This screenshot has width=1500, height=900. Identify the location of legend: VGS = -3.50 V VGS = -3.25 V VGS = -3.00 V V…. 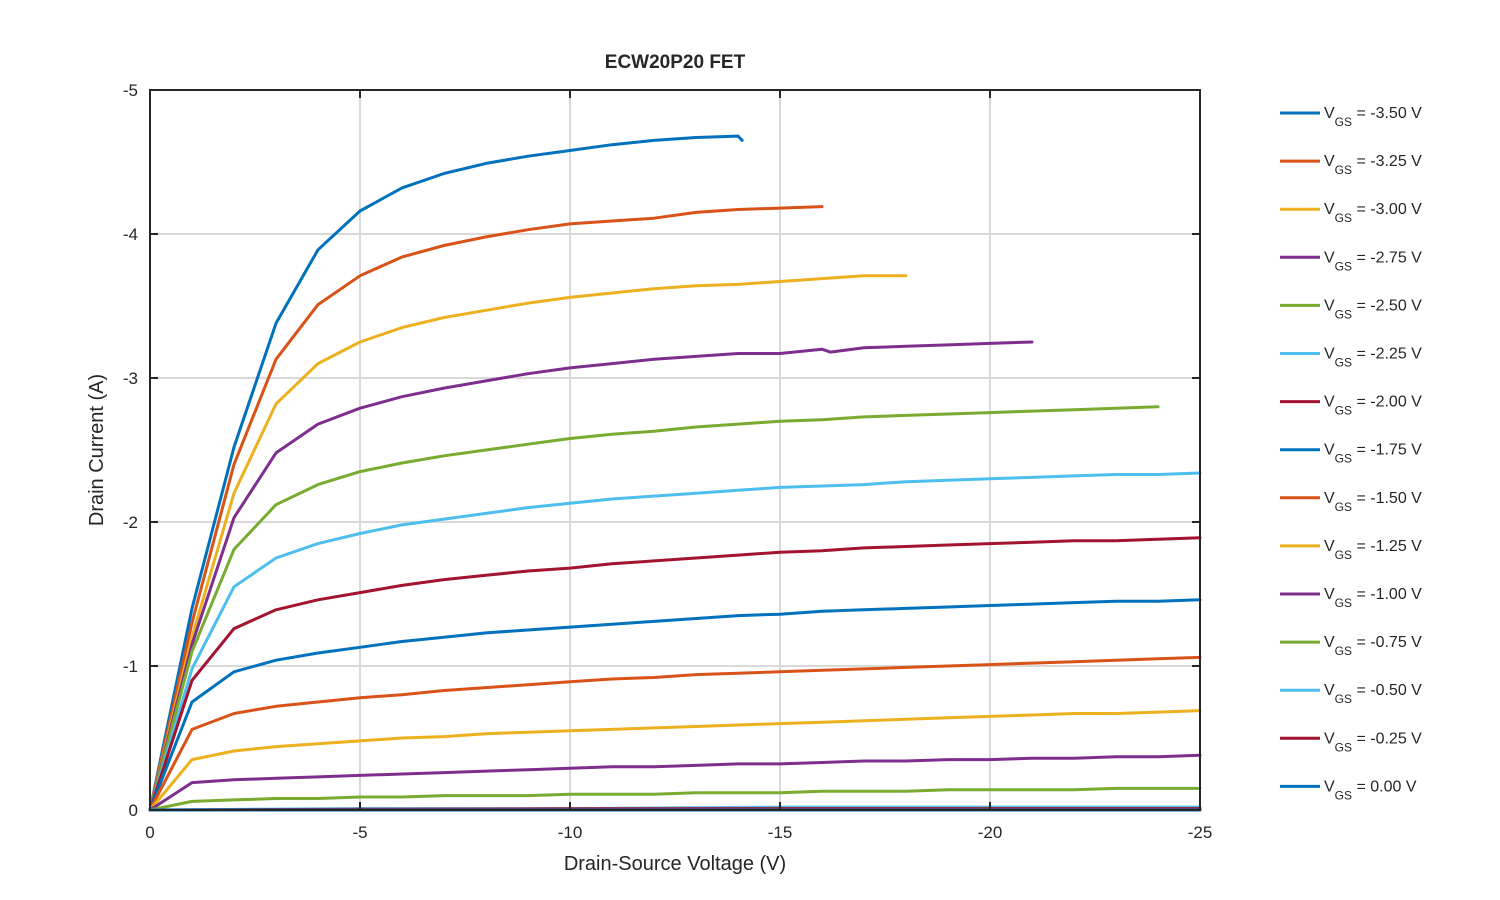
(1351, 453).